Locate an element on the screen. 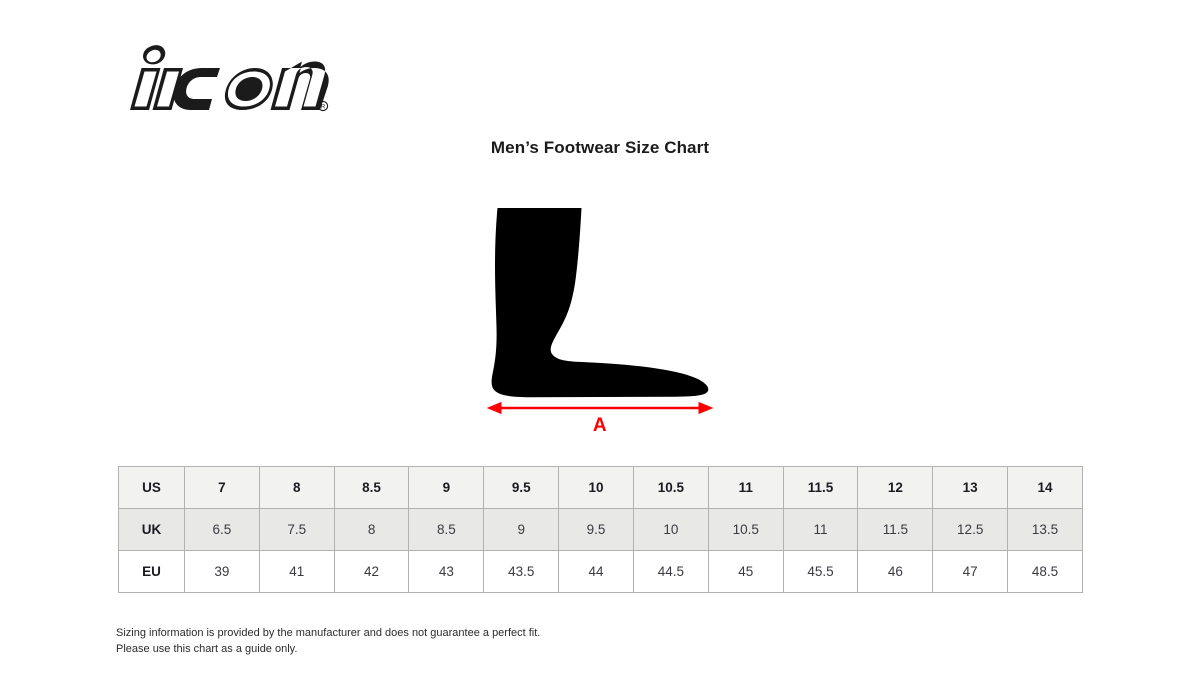  cell-eu-8: 45.5 is located at coordinates (820, 571).